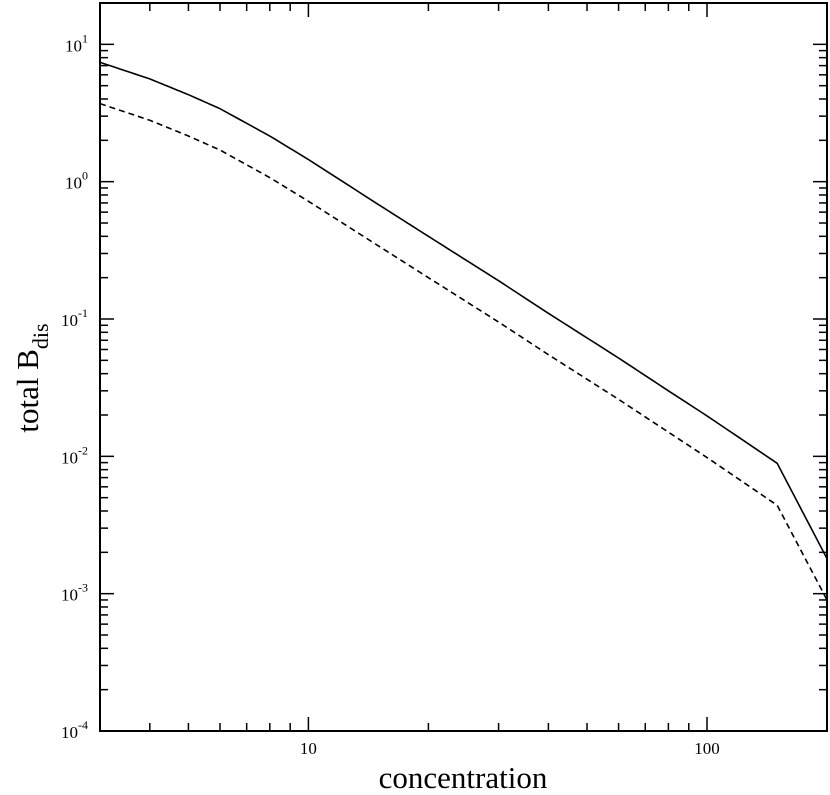  I want to click on x-tick-label: 100, so click(707, 748).